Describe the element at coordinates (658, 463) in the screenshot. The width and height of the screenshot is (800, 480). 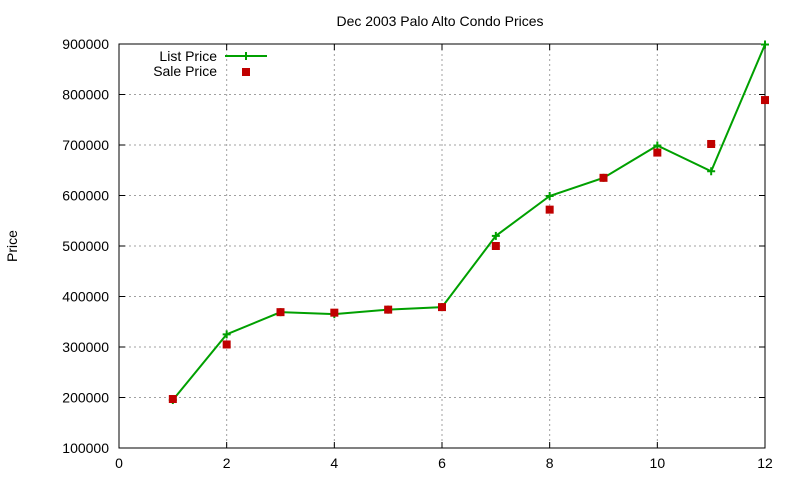
I see `x-tick-label: 10` at that location.